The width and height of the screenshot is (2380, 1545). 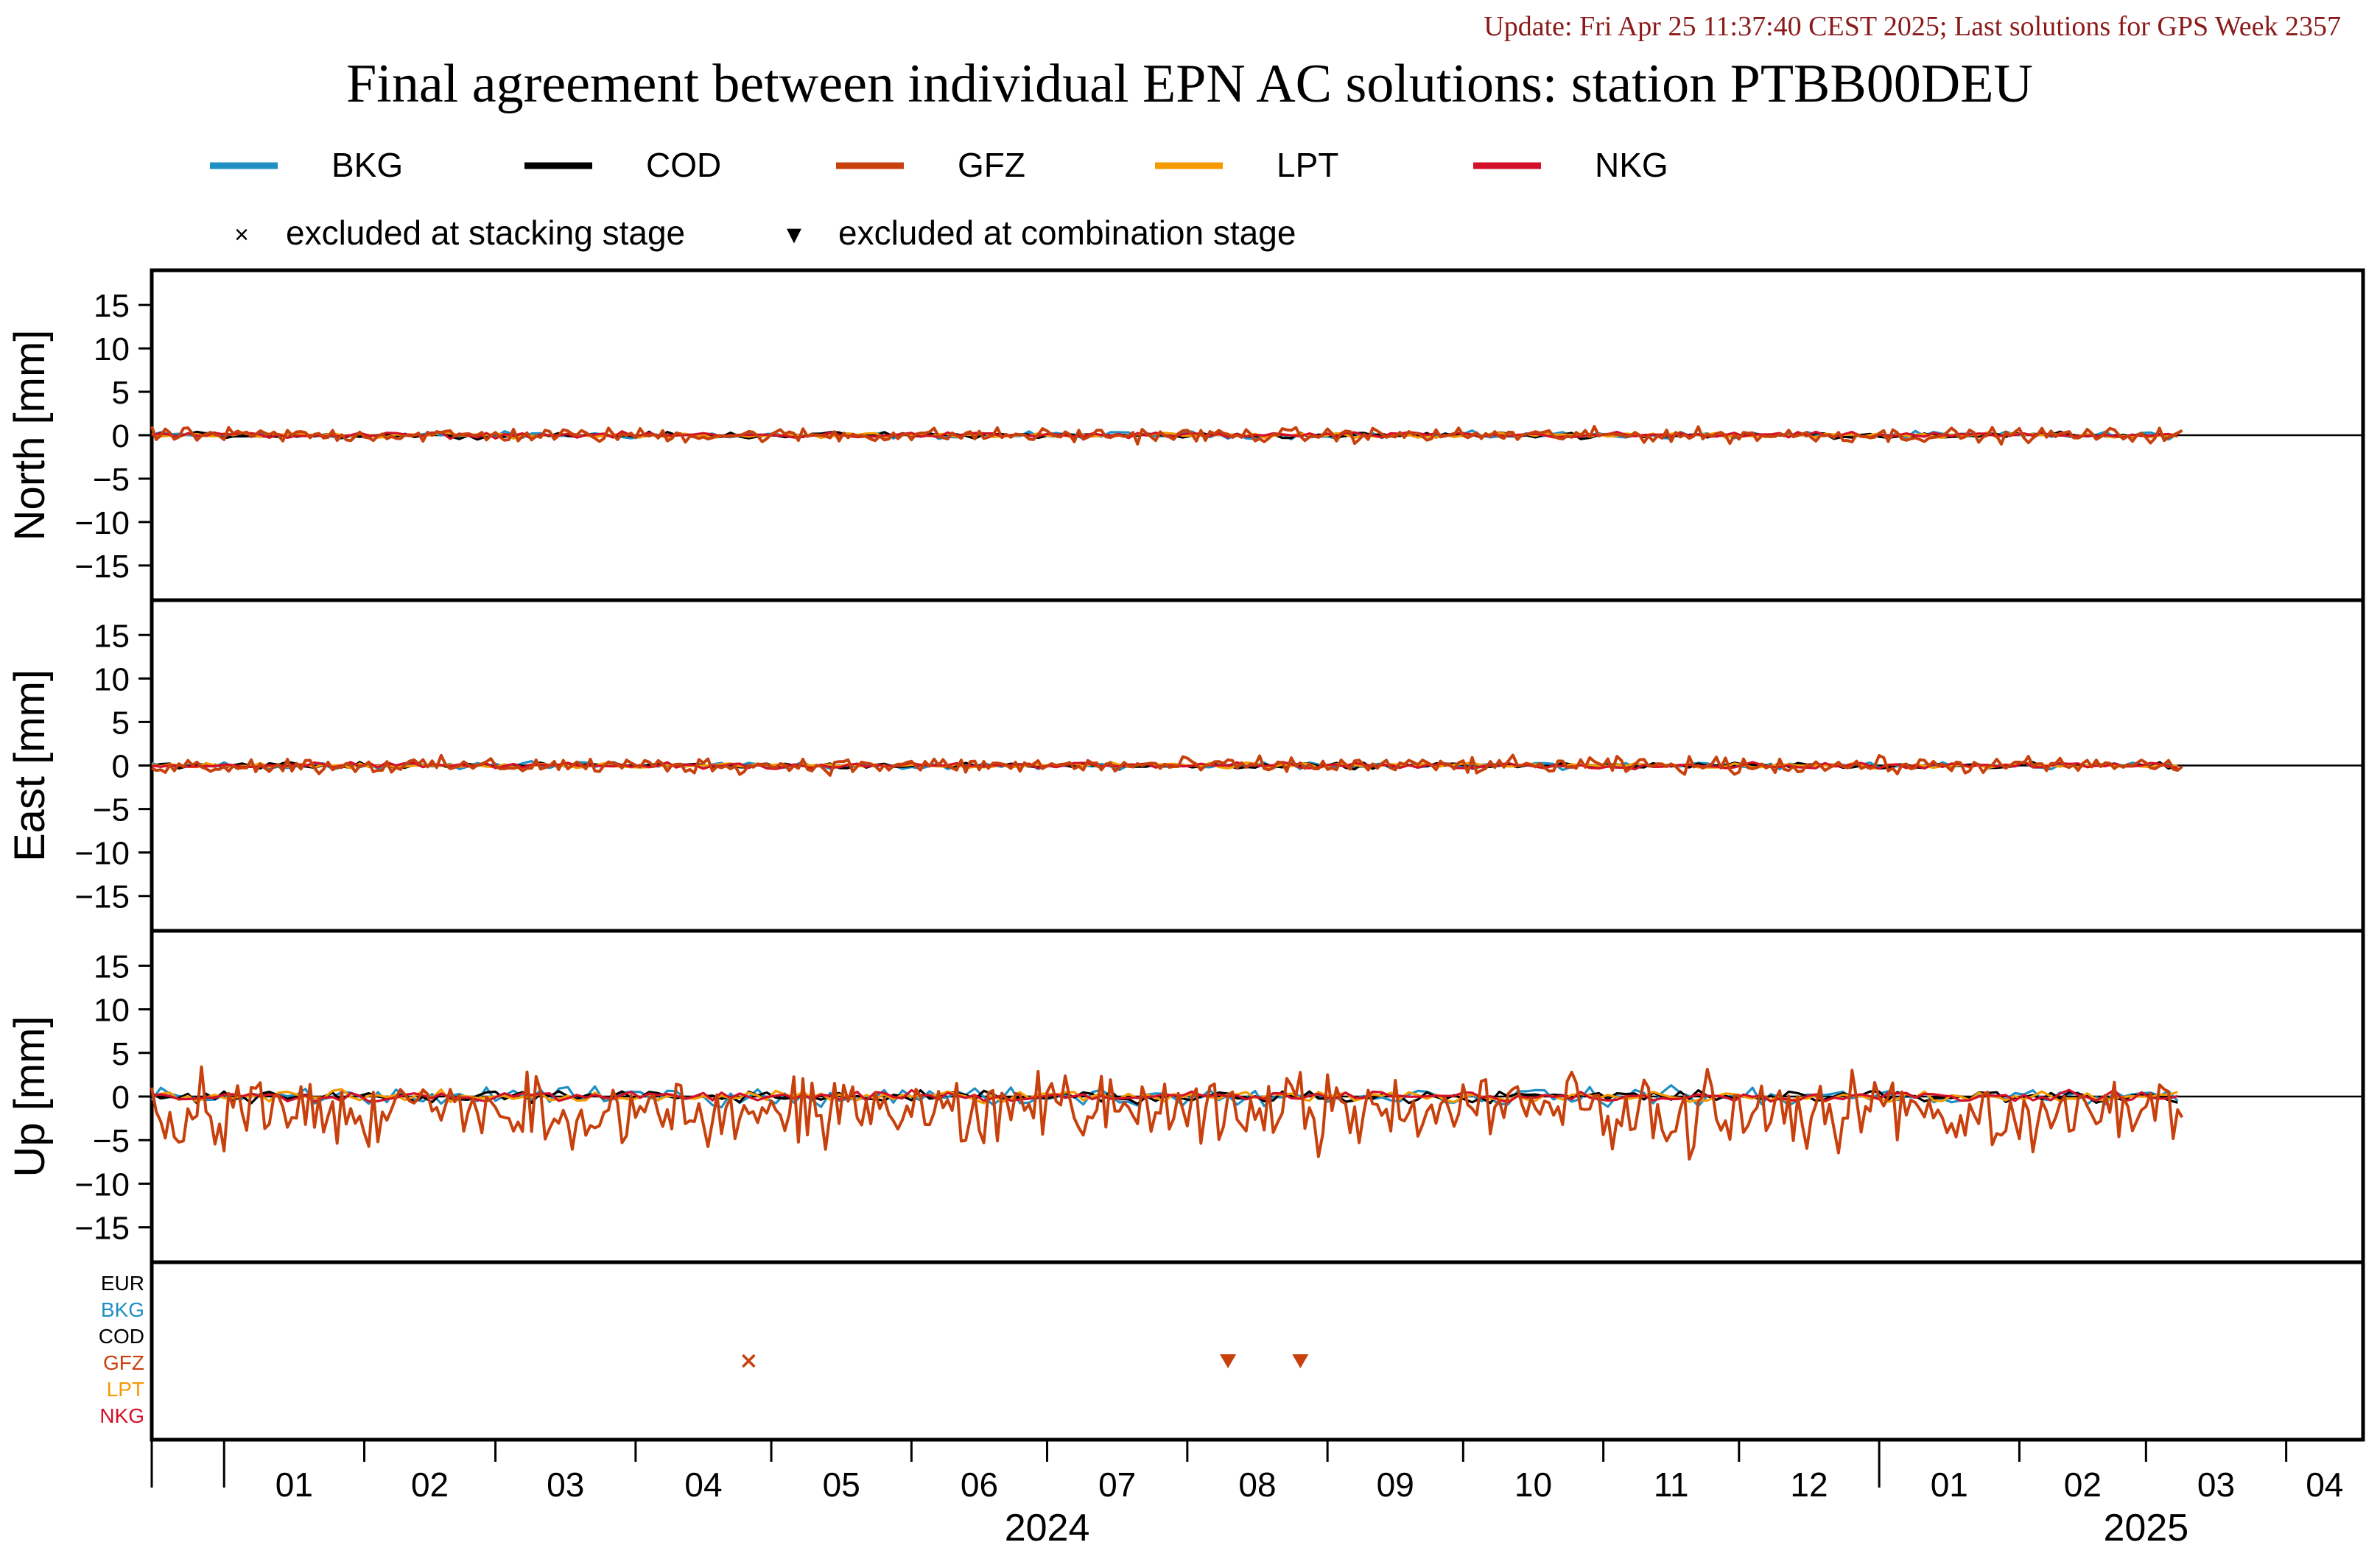 What do you see at coordinates (121, 1416) in the screenshot?
I see `exclusion-row-label: NKG` at bounding box center [121, 1416].